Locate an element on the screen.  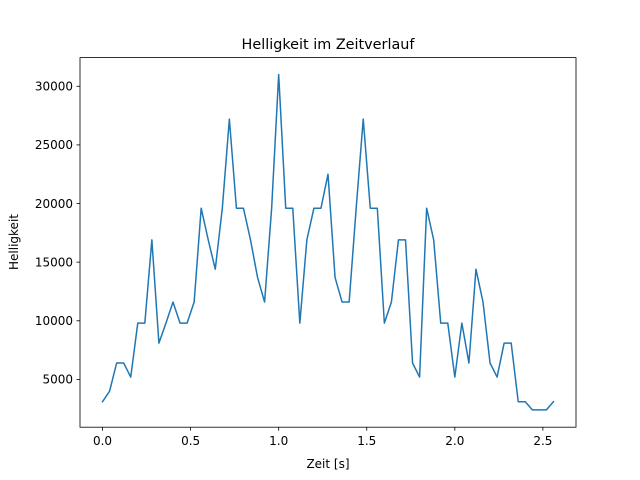
x-axis-ticks: 0.0 0.5 1.0 1.5 2.0 2.5 is located at coordinates (322, 437).